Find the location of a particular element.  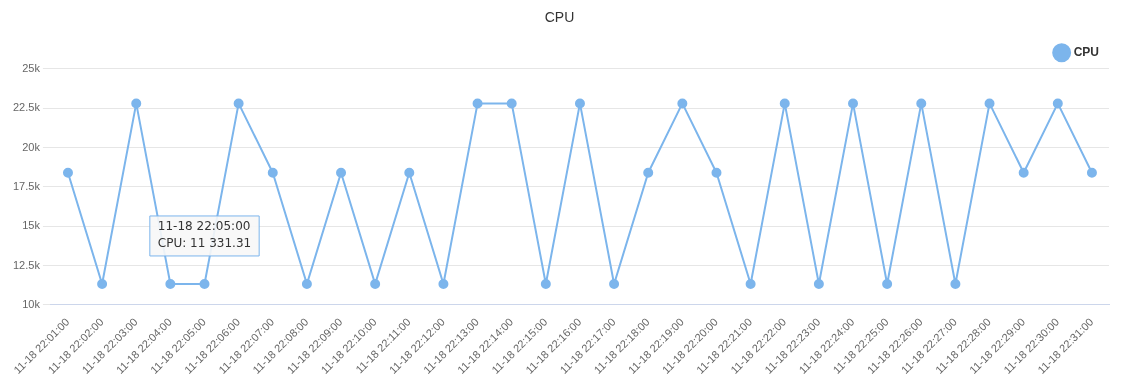

y-tick-label: 15k is located at coordinates (31, 225).